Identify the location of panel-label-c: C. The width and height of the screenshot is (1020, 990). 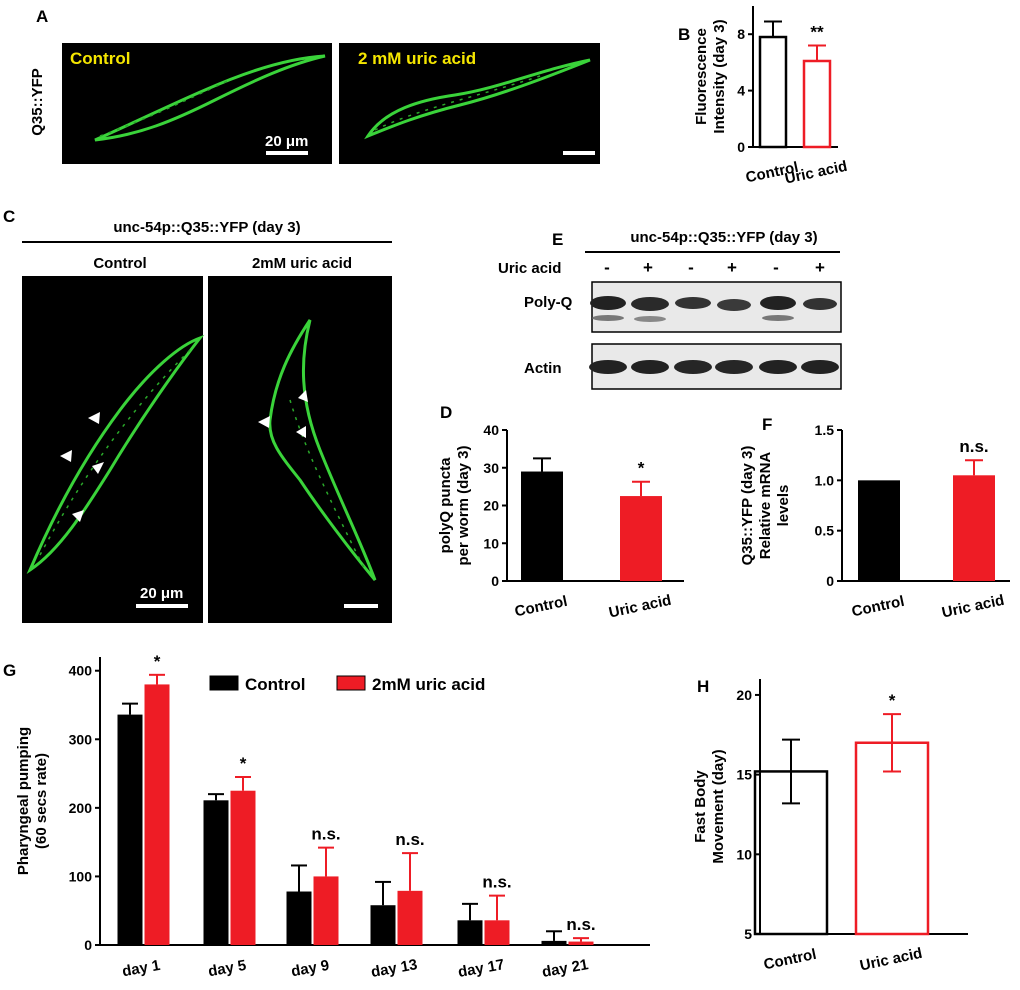
(9, 216).